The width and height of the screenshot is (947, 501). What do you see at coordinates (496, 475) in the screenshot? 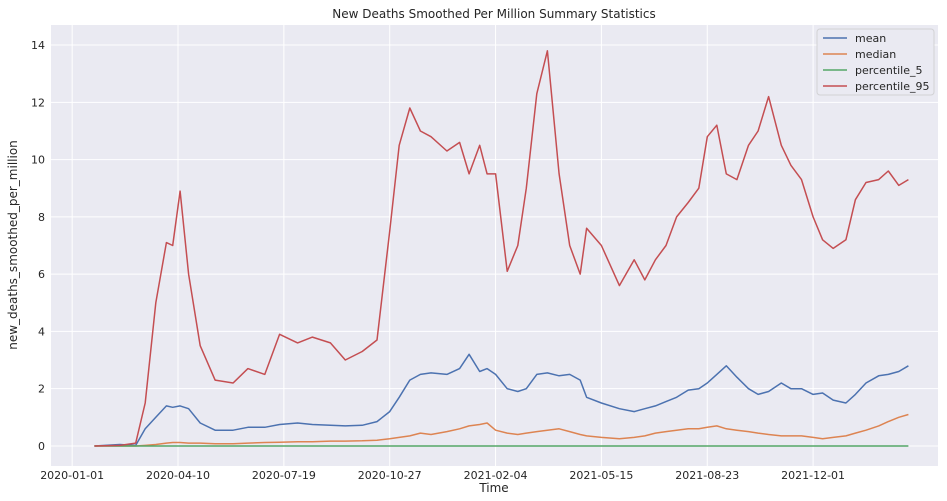
I see `x-tick-label: 2021-02-04` at bounding box center [496, 475].